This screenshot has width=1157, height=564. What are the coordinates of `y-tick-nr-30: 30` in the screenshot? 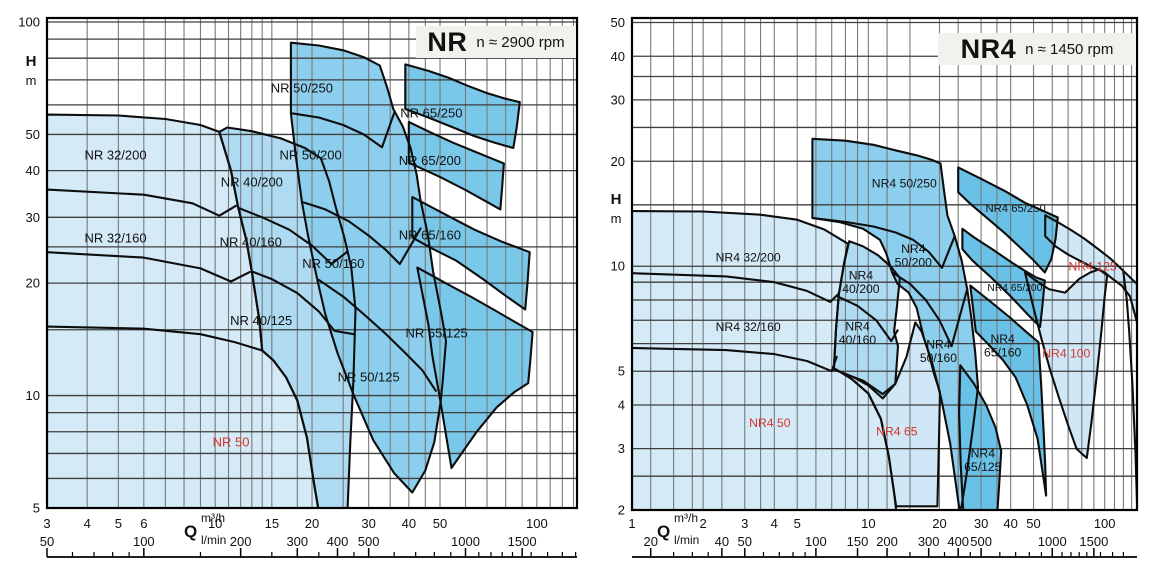 It's located at (33, 217).